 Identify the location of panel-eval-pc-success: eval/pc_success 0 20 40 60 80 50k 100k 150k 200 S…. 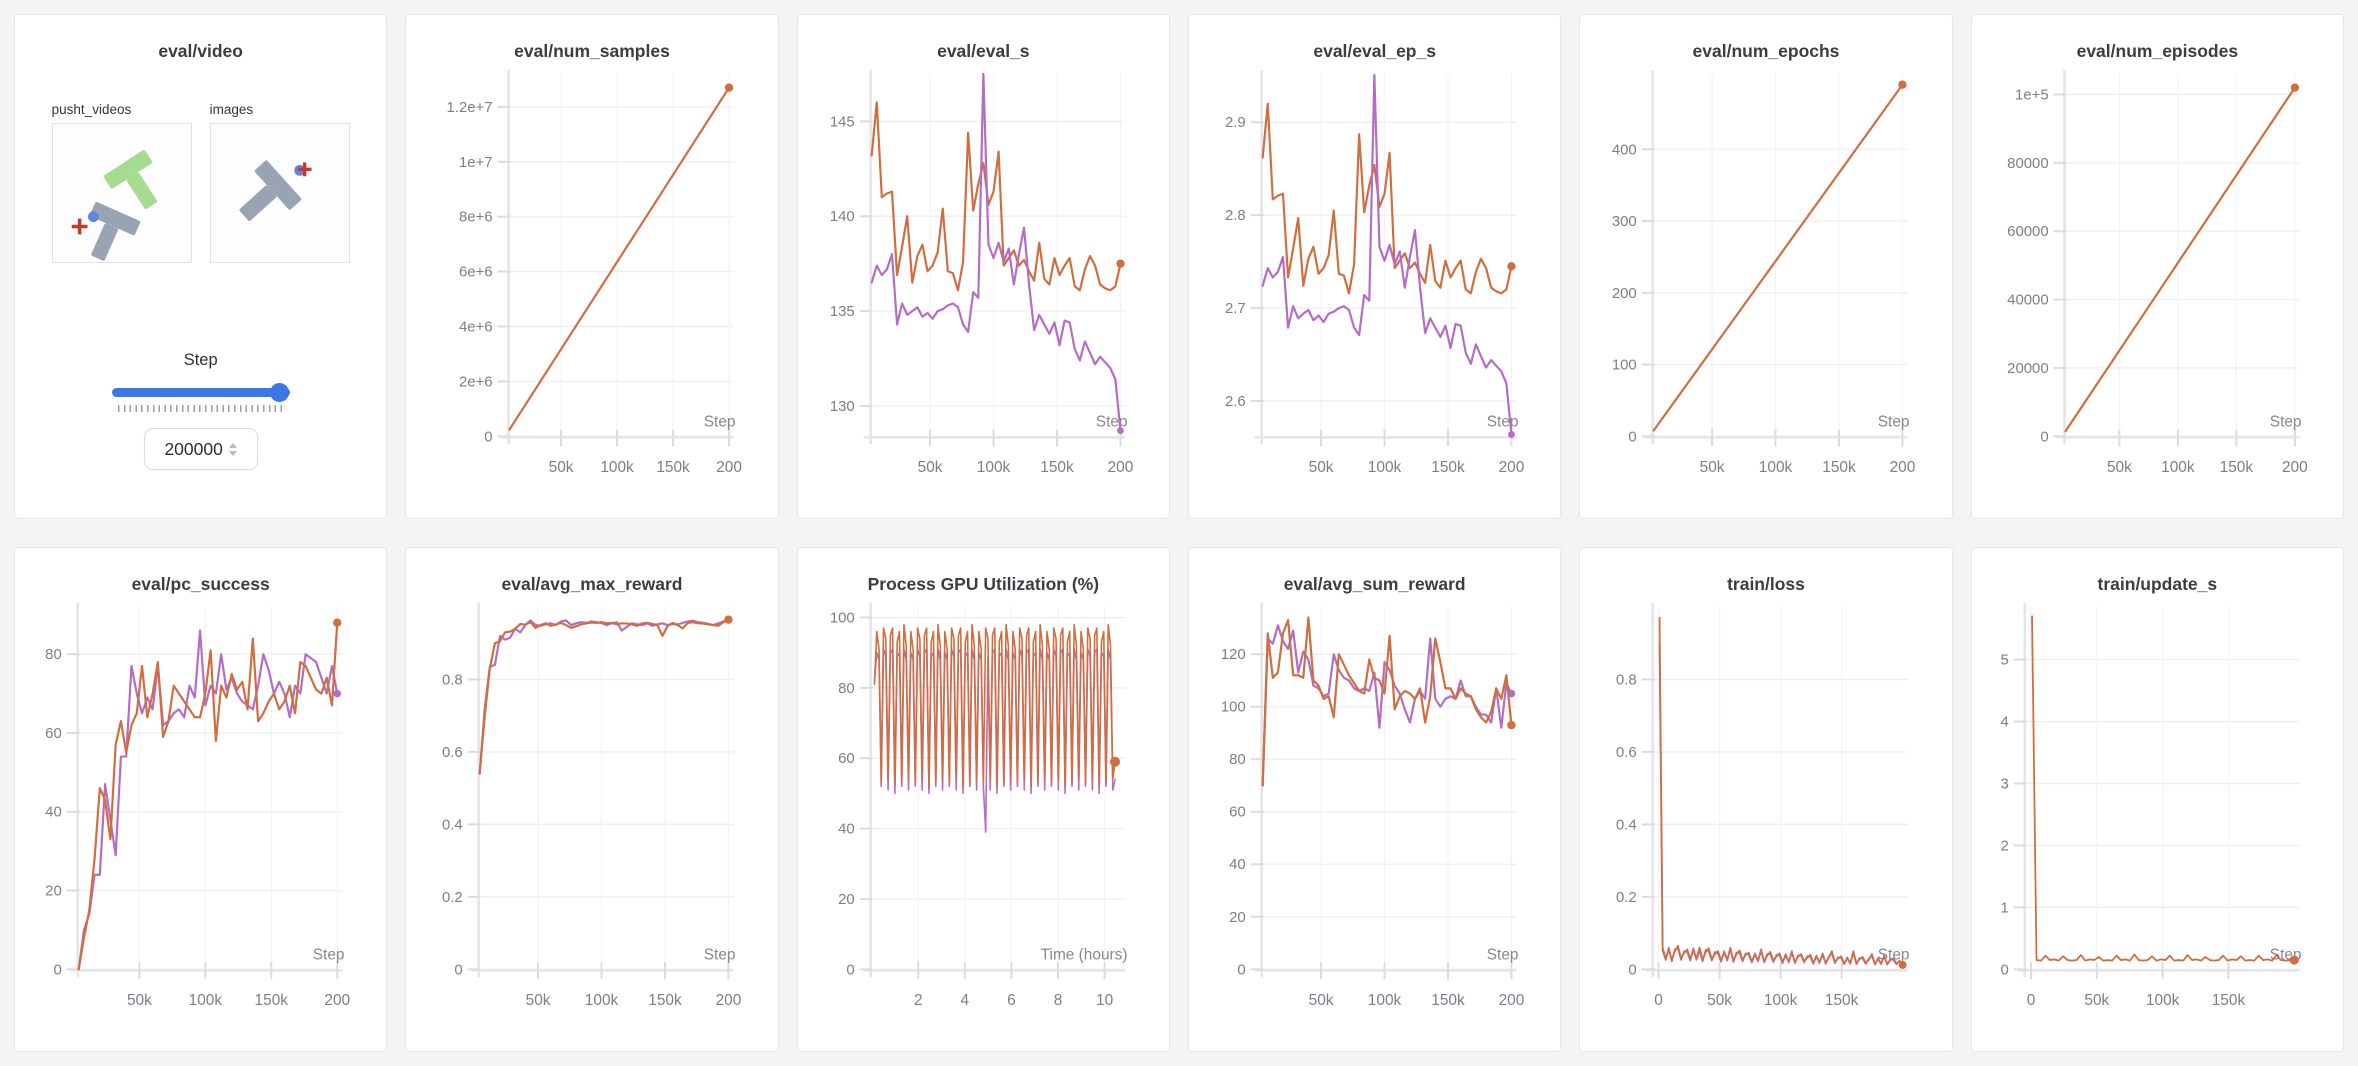
(201, 799).